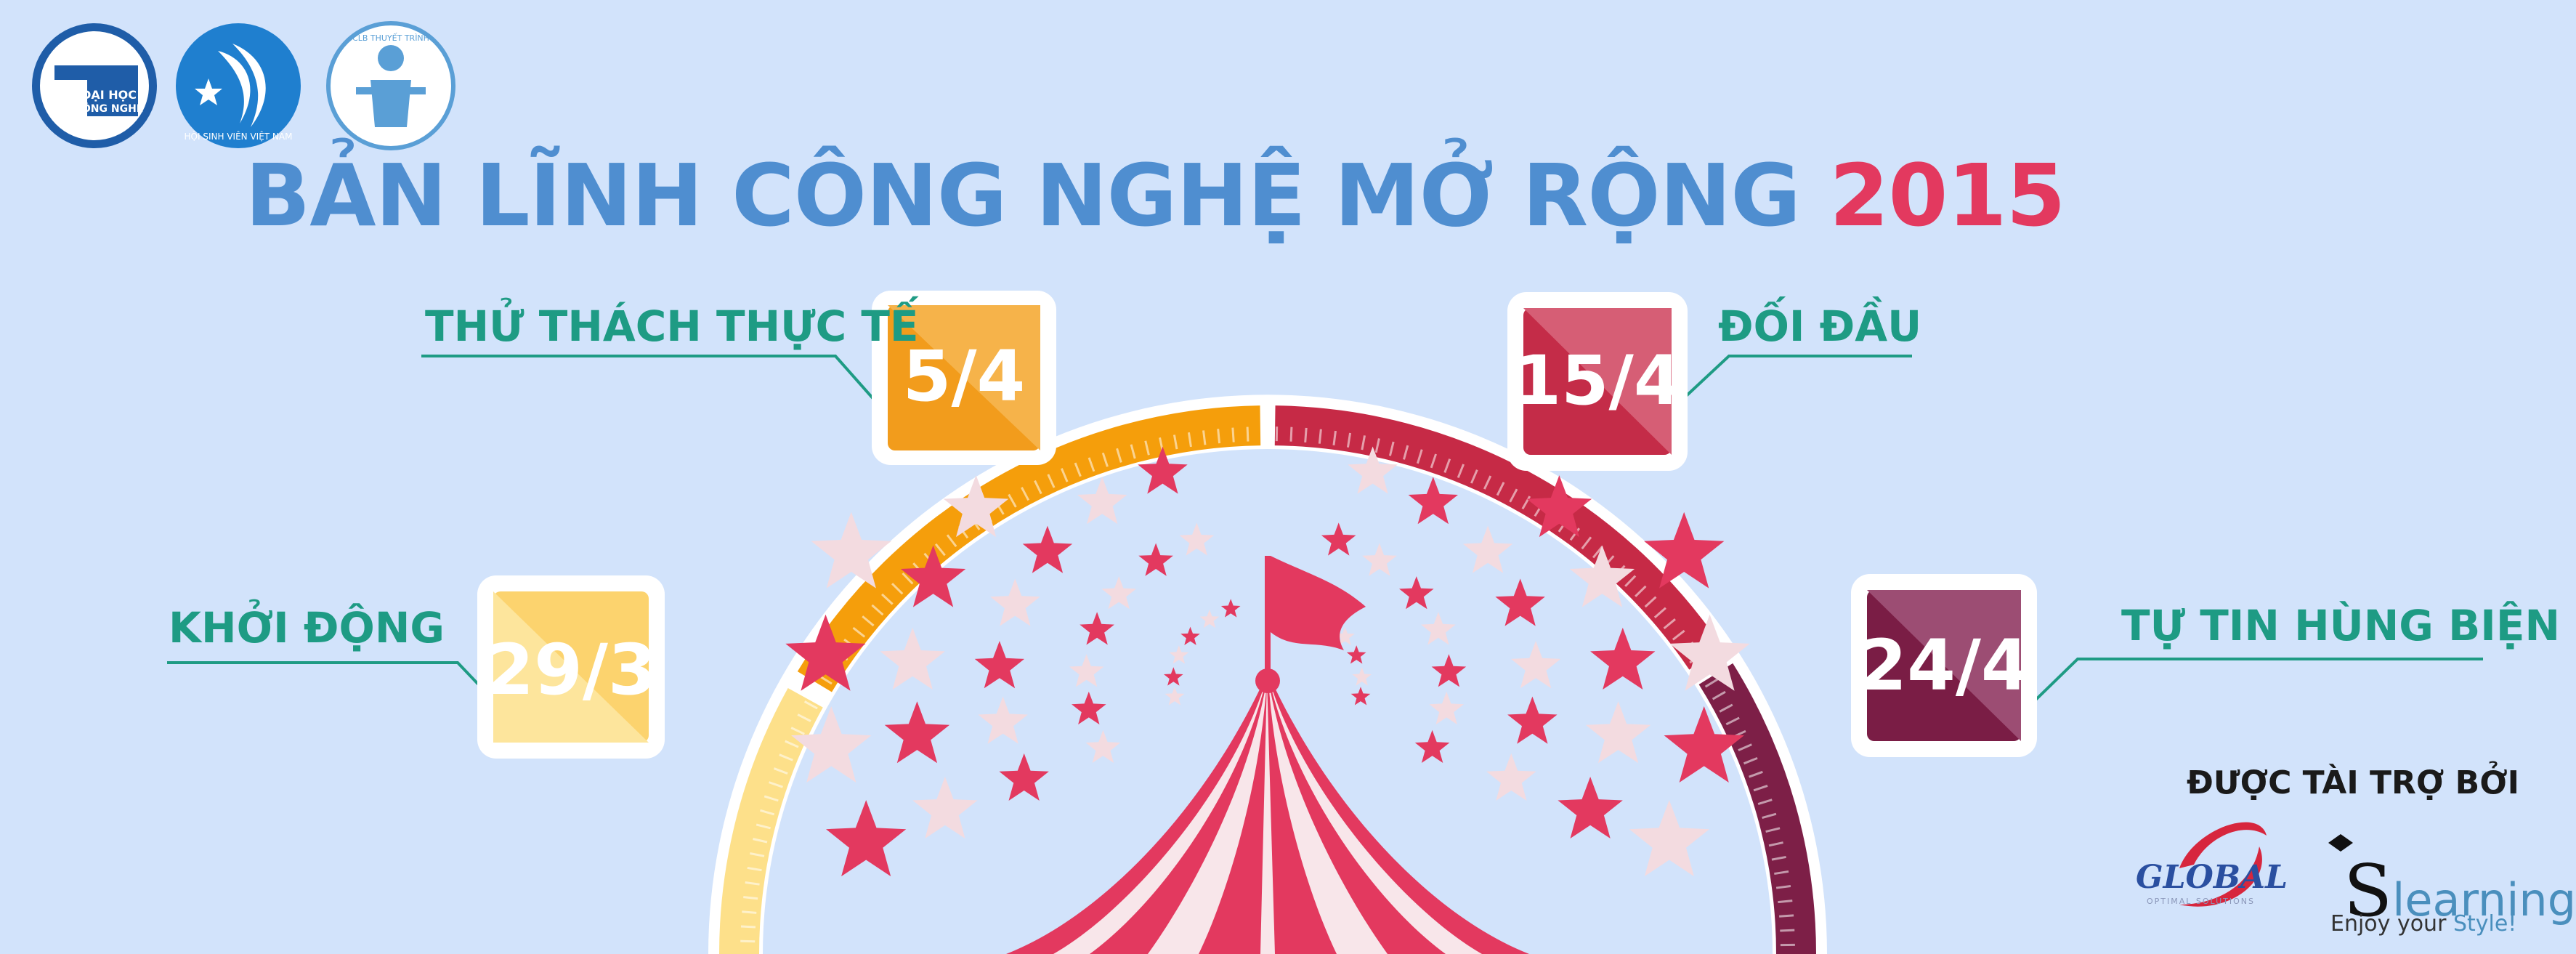  What do you see at coordinates (239, 136) in the screenshot?
I see `svg-text: HỘI SINH VIÊN VIỆT NAM` at bounding box center [239, 136].